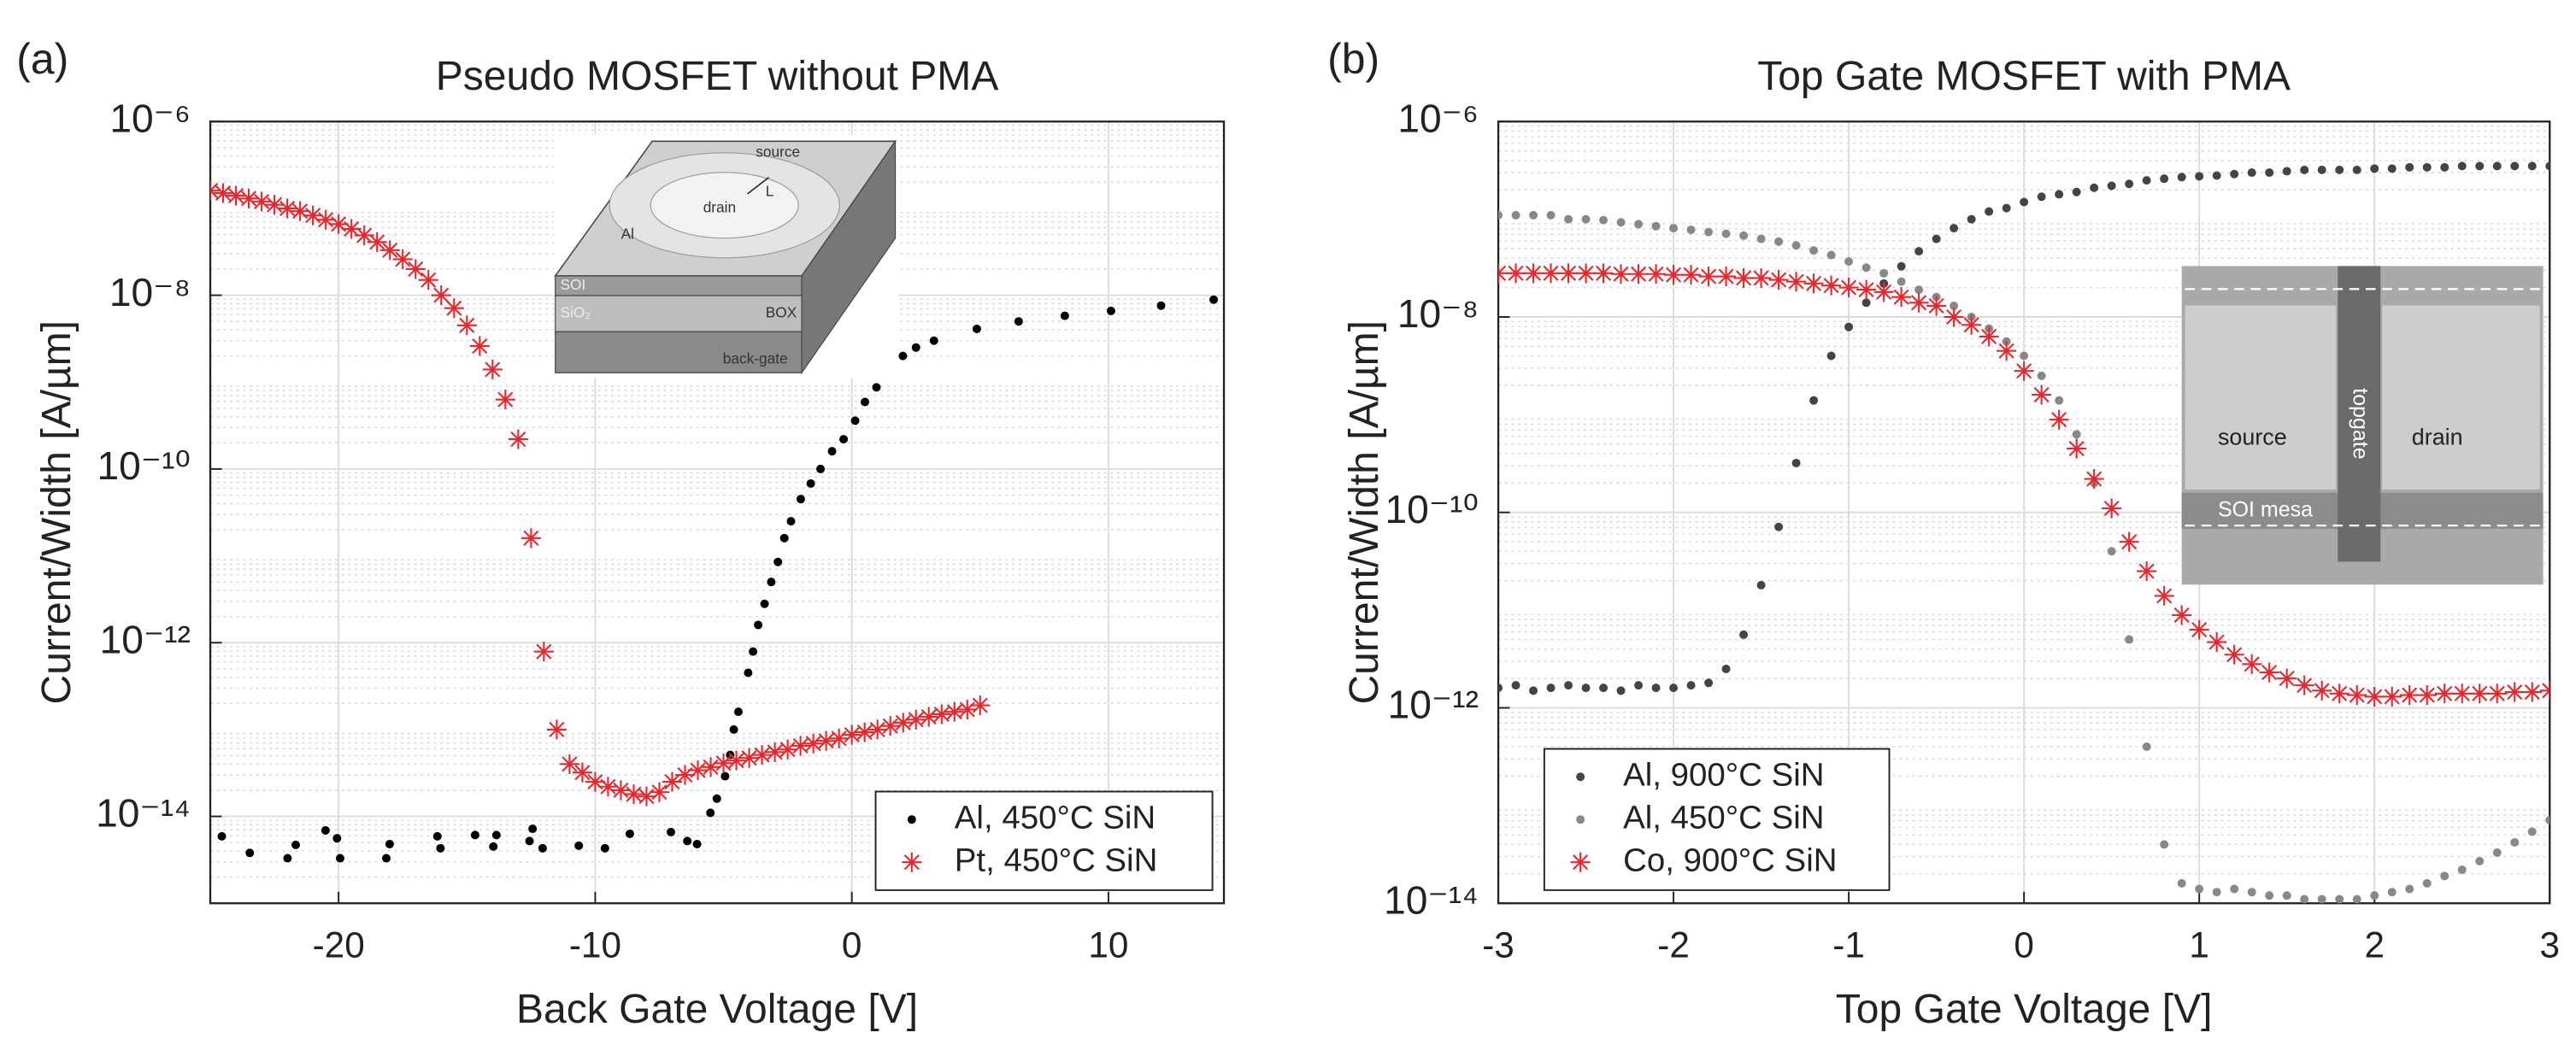 This screenshot has width=2576, height=1056. I want to click on inset-label: SOI, so click(572, 284).